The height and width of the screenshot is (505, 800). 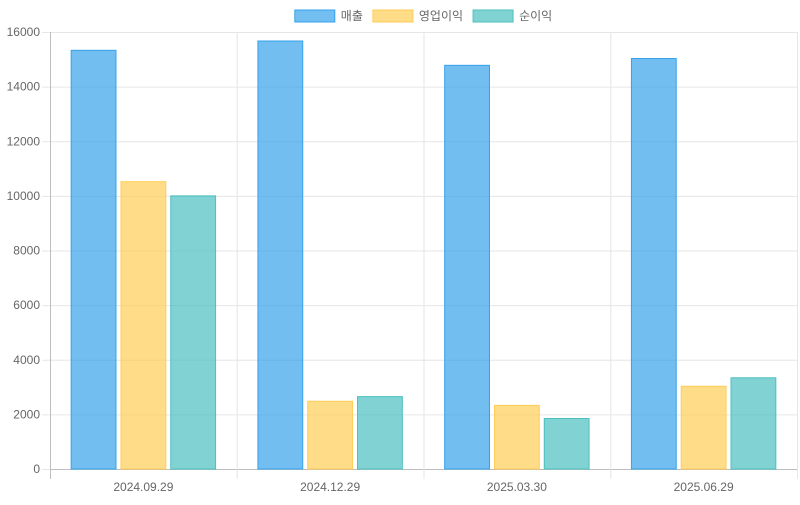 I want to click on x-tick-label: 2024.09.29, so click(x=143, y=487).